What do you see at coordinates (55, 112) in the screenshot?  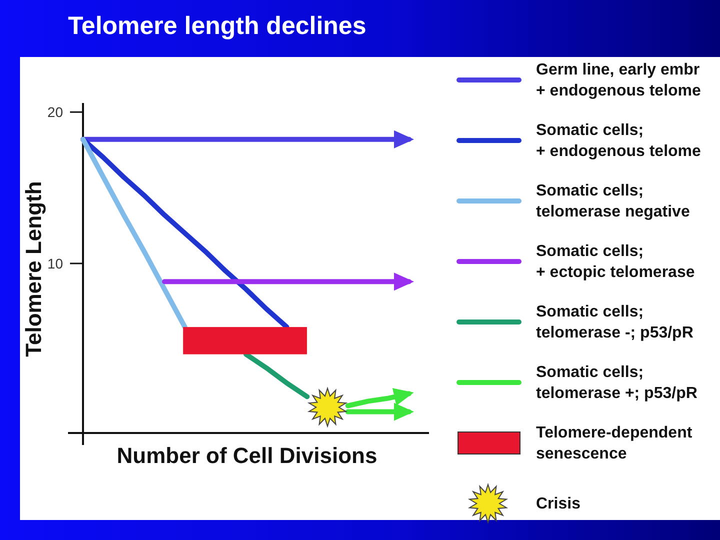 I see `y-tick-label: 20` at bounding box center [55, 112].